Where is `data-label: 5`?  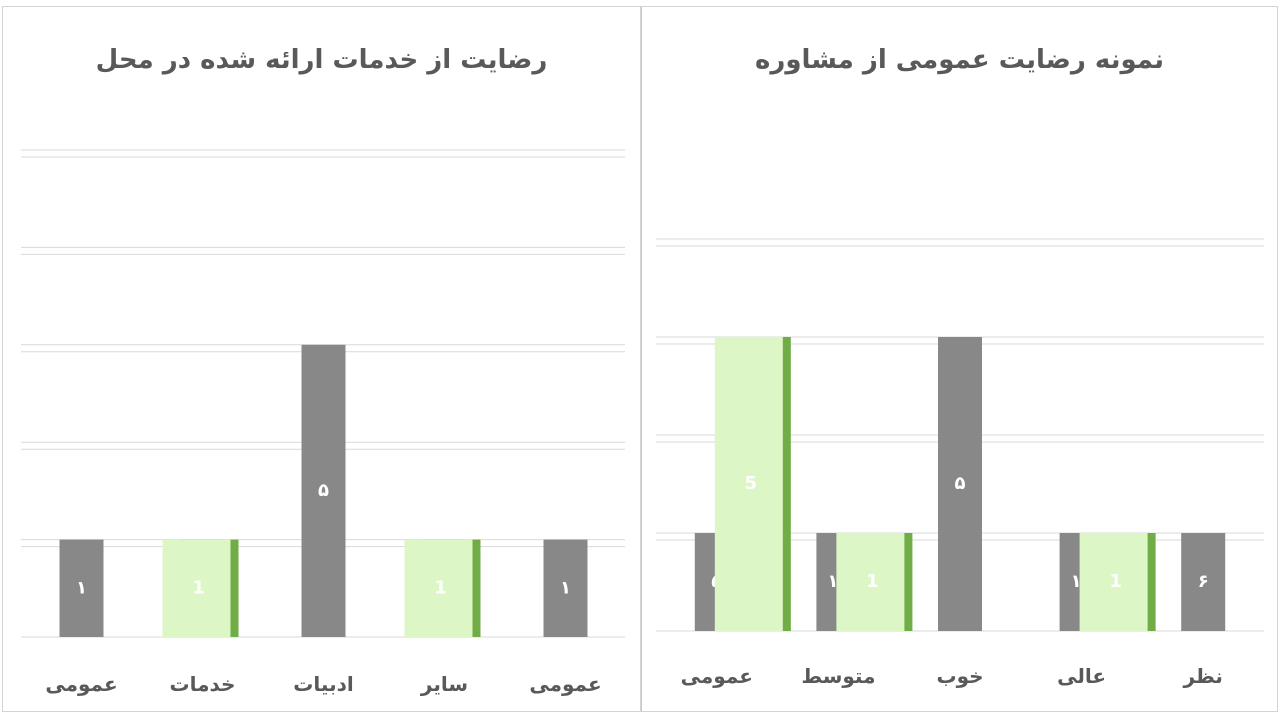 data-label: 5 is located at coordinates (751, 483).